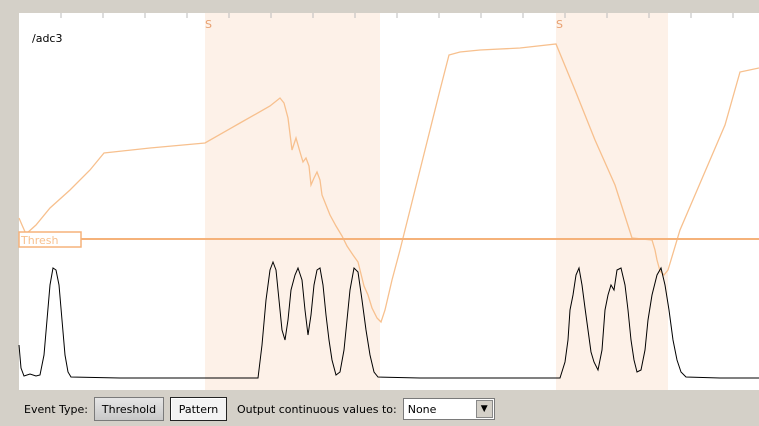 The height and width of the screenshot is (426, 759). I want to click on event-type-label: Event Type:, so click(56, 409).